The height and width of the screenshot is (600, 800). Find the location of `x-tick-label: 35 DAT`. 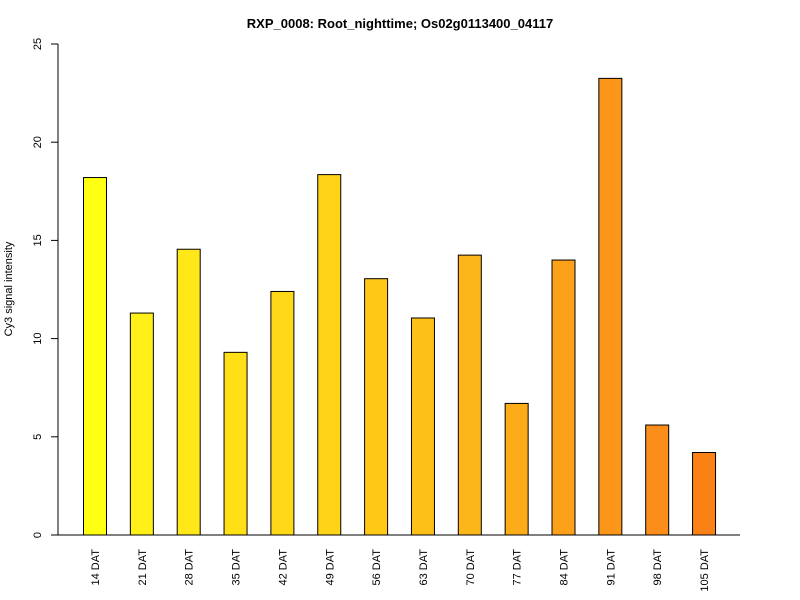

x-tick-label: 35 DAT is located at coordinates (237, 567).